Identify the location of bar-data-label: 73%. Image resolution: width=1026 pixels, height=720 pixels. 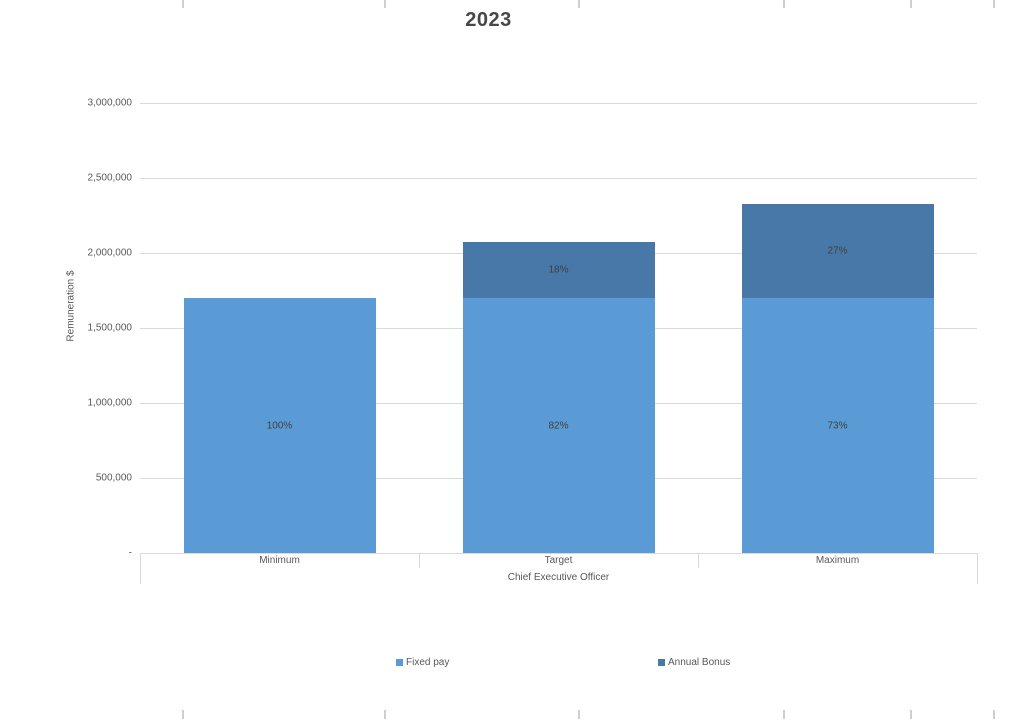
(837, 425).